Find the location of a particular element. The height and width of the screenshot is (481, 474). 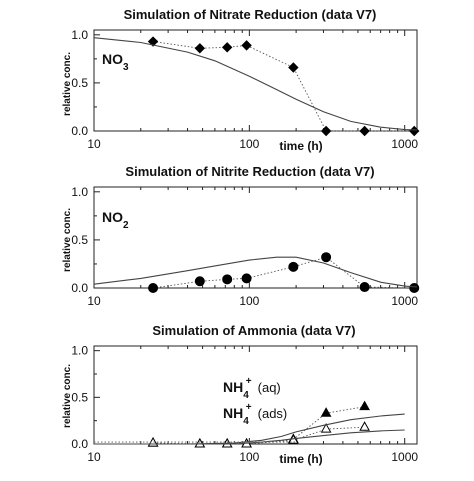

nitrite-xtick-label: 1000 is located at coordinates (404, 301).